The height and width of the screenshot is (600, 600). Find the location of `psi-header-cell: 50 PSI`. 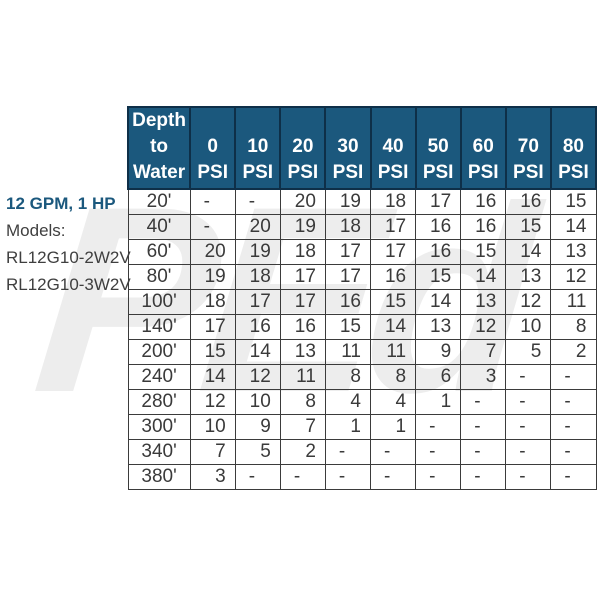

psi-header-cell: 50 PSI is located at coordinates (438, 148).